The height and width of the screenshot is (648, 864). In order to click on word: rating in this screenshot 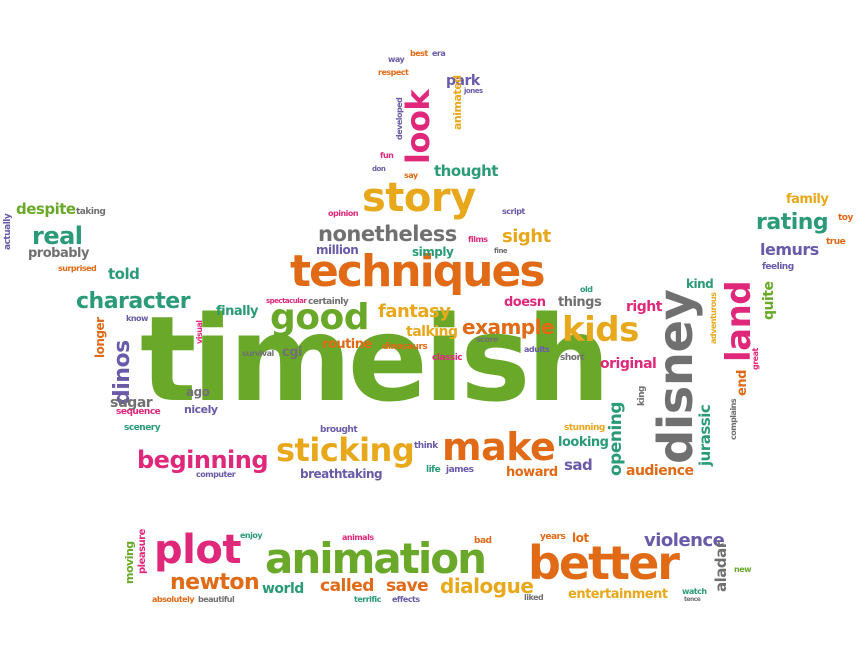, I will do `click(792, 222)`.